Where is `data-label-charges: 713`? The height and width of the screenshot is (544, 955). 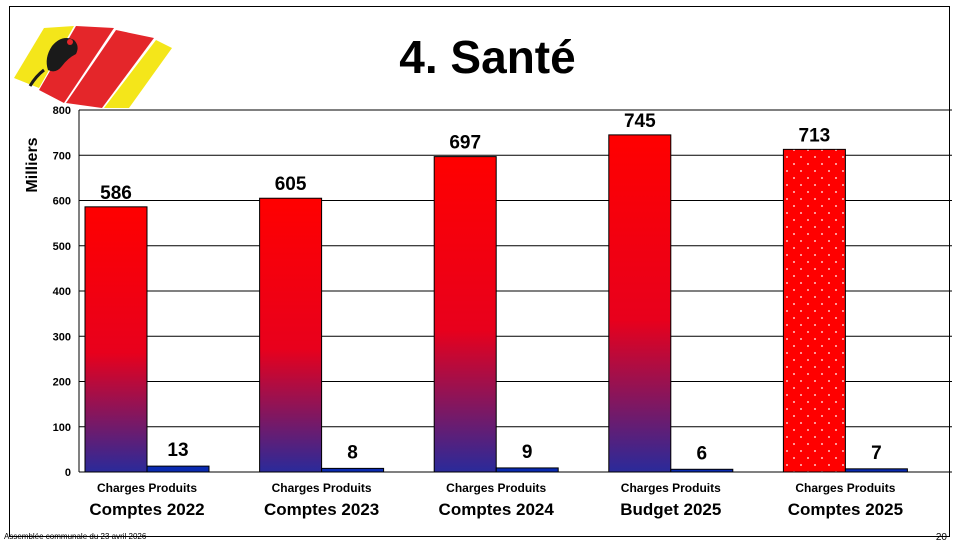
data-label-charges: 713 is located at coordinates (815, 135).